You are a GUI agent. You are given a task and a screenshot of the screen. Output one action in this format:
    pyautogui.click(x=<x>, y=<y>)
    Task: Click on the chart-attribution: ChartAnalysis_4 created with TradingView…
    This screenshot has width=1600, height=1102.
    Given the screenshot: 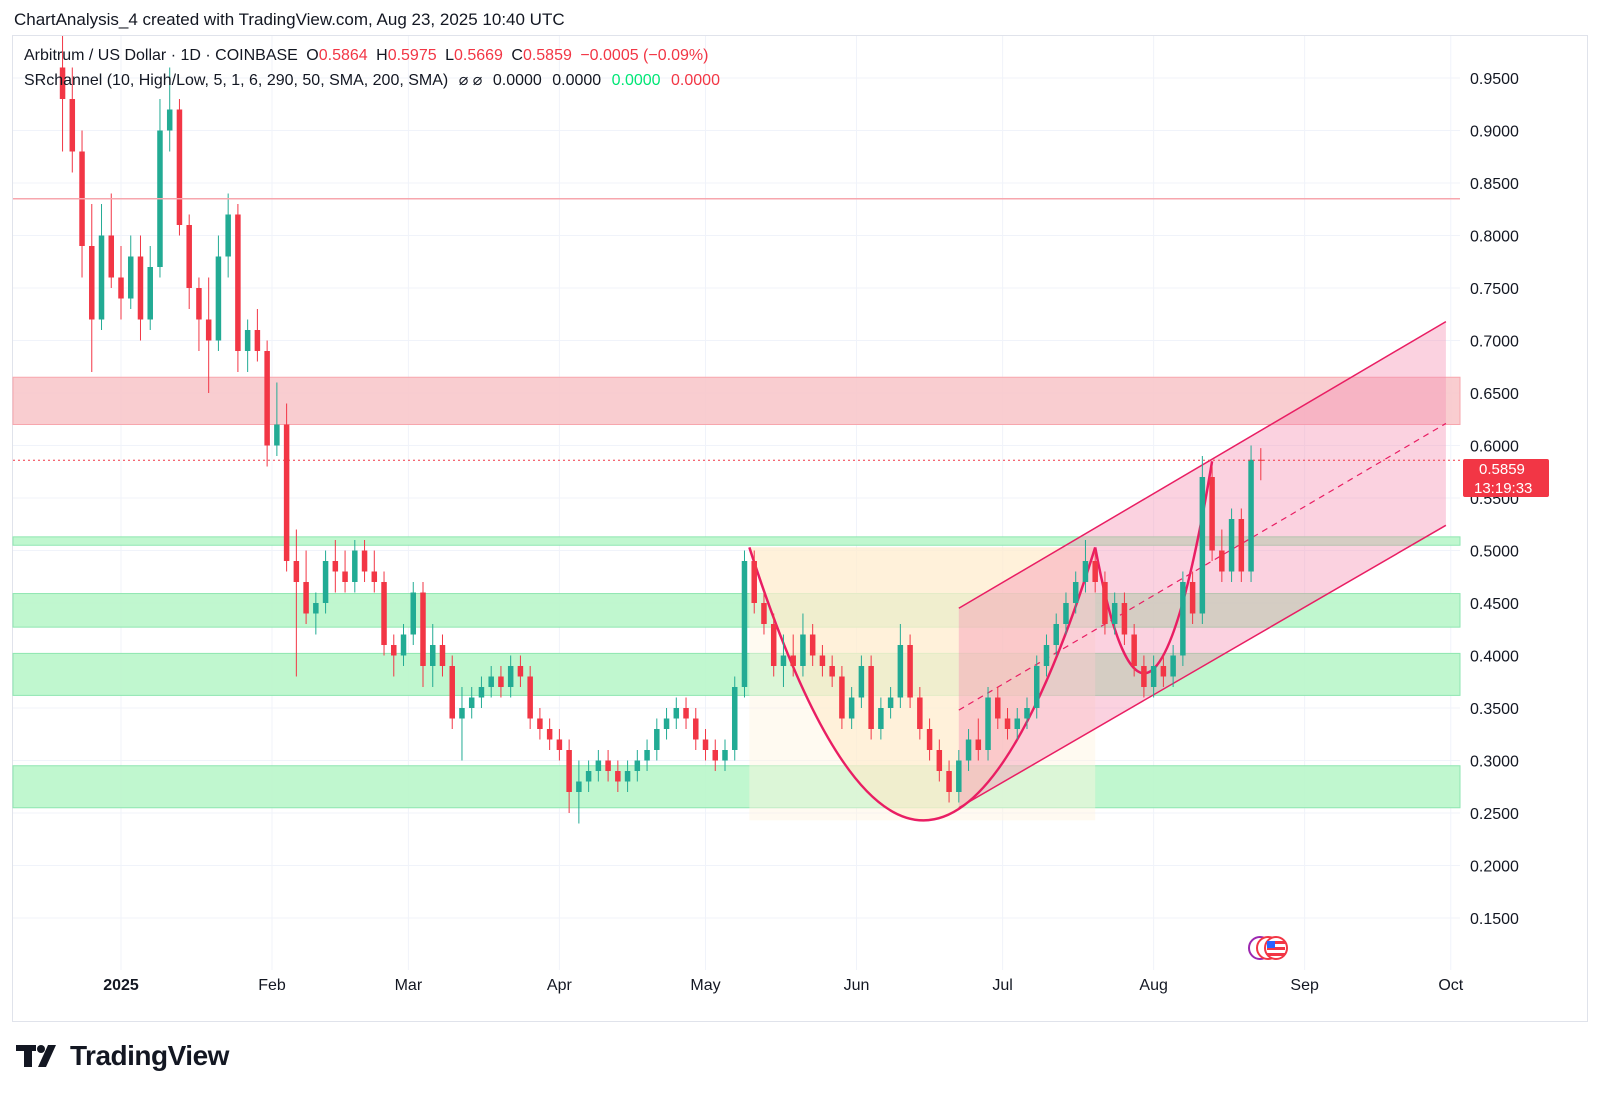 What is the action you would take?
    pyautogui.click(x=289, y=19)
    